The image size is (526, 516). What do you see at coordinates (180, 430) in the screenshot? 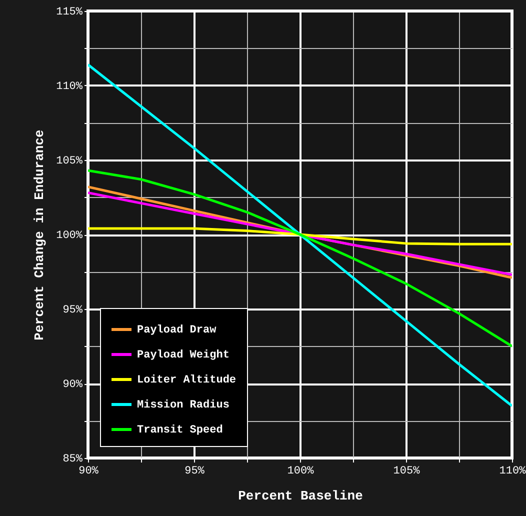
I see `legend-label: Transit Speed` at bounding box center [180, 430].